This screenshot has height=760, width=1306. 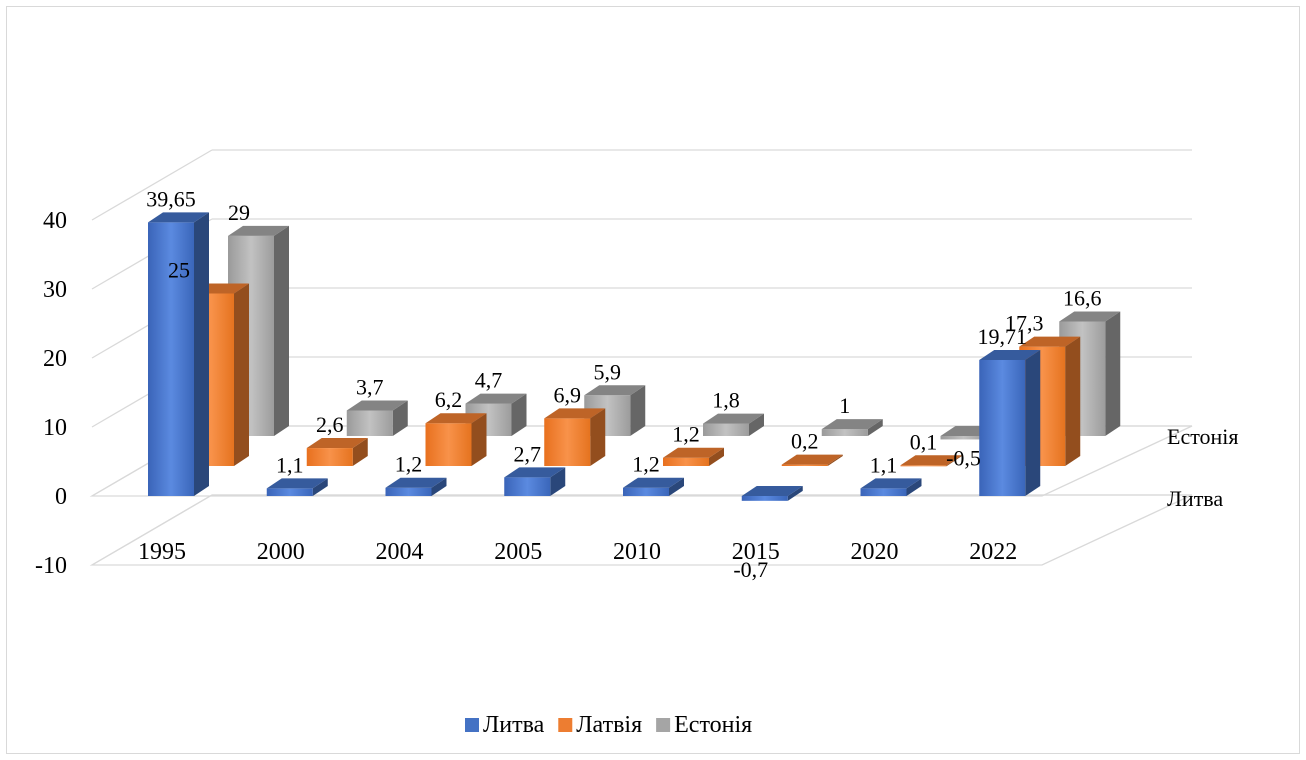 What do you see at coordinates (535, 481) in the screenshot?
I see `bar-Литва-2005` at bounding box center [535, 481].